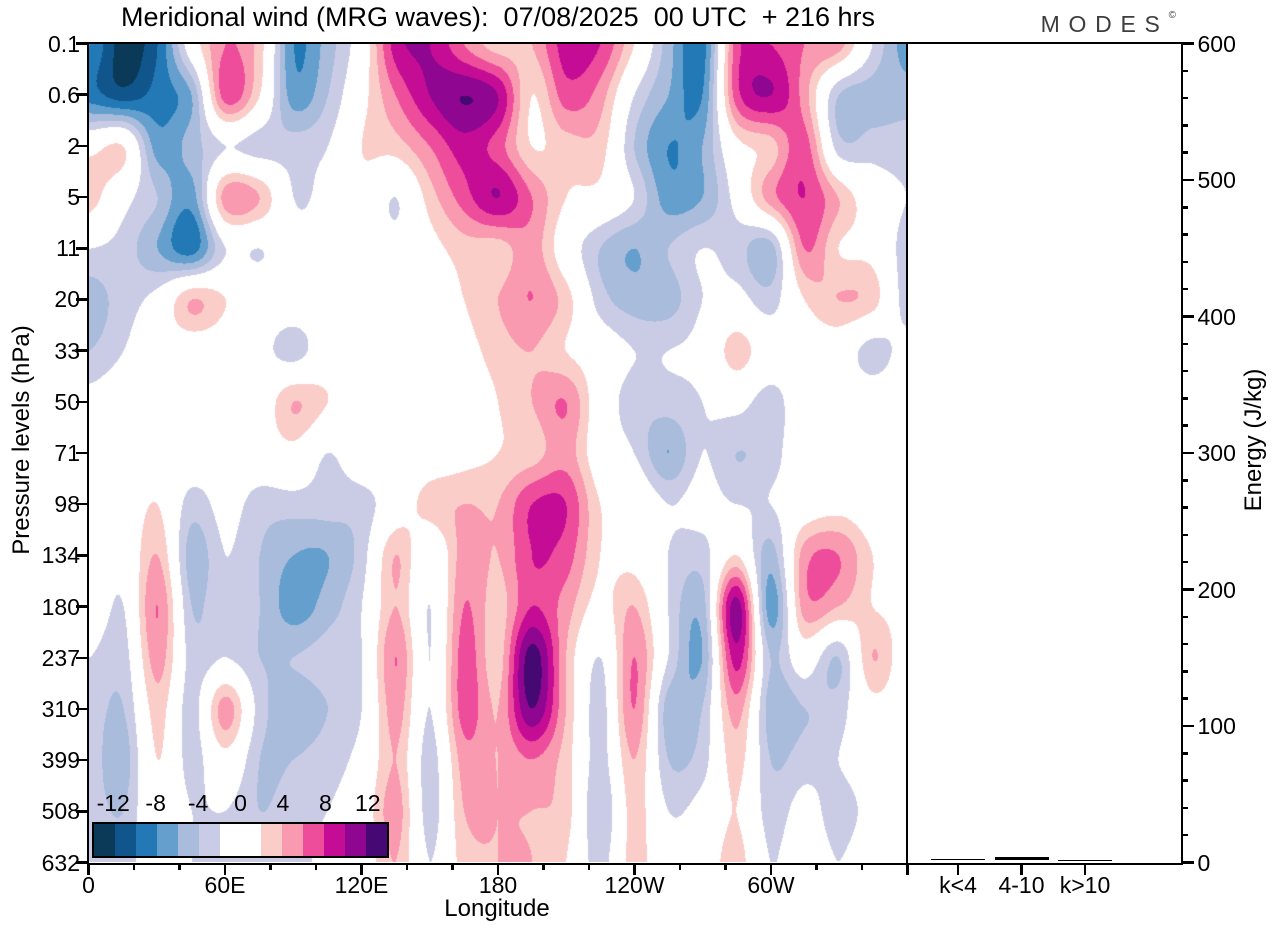  Describe the element at coordinates (113, 803) in the screenshot. I see `colorbar-tick-label: -12` at that location.